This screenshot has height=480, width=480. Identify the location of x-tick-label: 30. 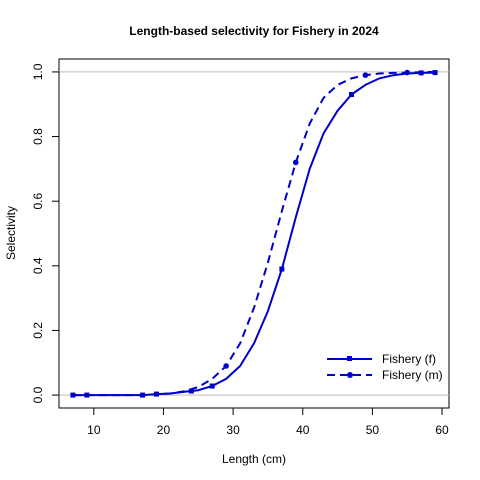
(233, 430).